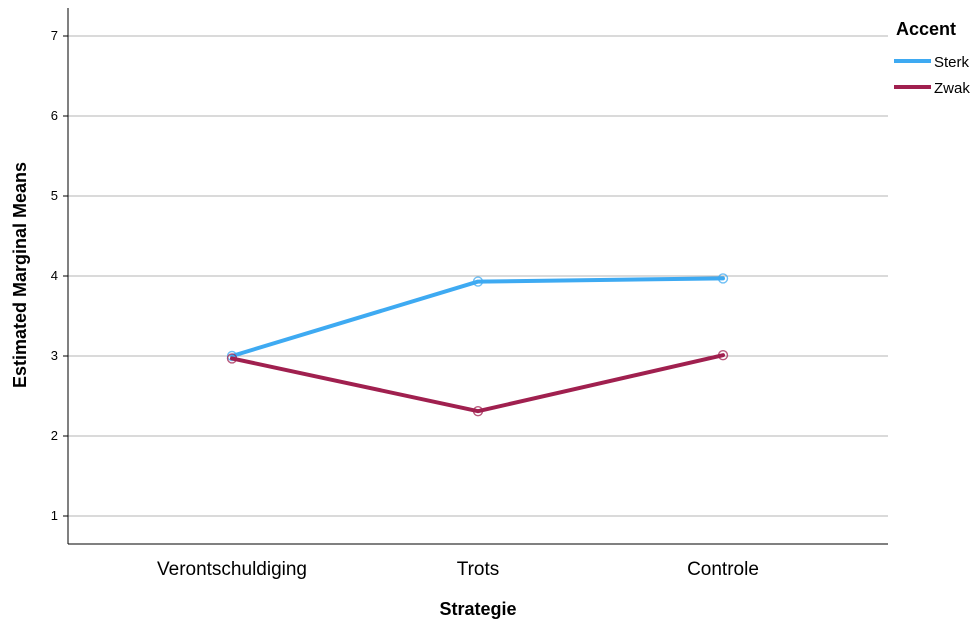  What do you see at coordinates (232, 569) in the screenshot?
I see `x-category-label: Verontschuldiging` at bounding box center [232, 569].